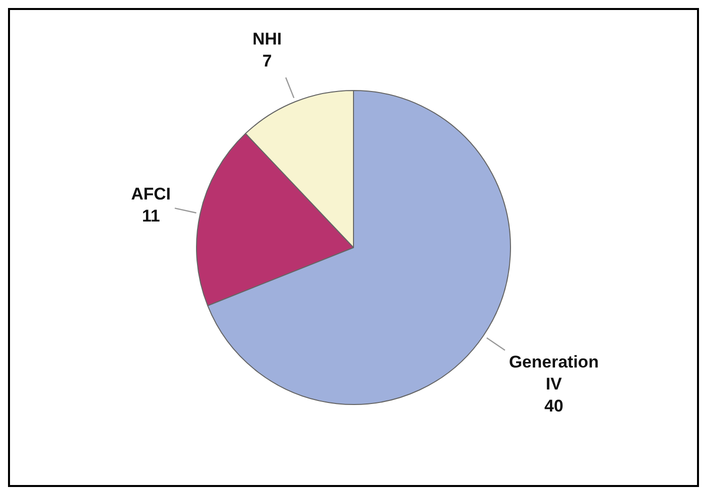 The image size is (705, 493). What do you see at coordinates (267, 39) in the screenshot?
I see `slice-label: NHI` at bounding box center [267, 39].